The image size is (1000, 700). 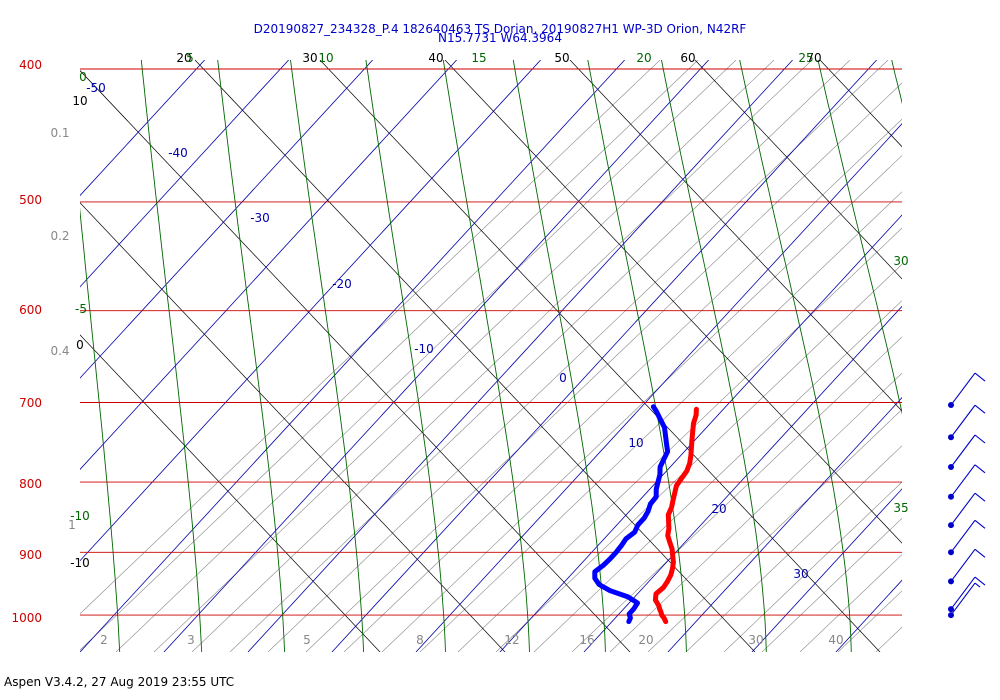 What do you see at coordinates (478, 58) in the screenshot?
I see `moist-adiabat-label: 15` at bounding box center [478, 58].